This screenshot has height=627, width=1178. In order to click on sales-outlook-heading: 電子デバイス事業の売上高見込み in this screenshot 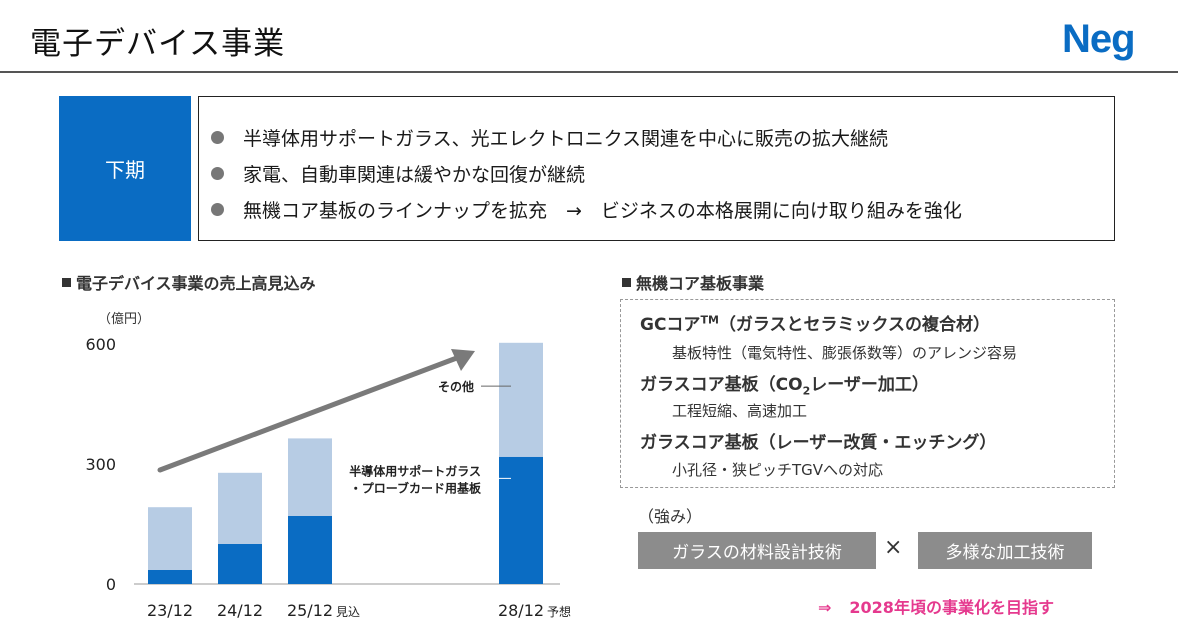, I will do `click(189, 282)`.